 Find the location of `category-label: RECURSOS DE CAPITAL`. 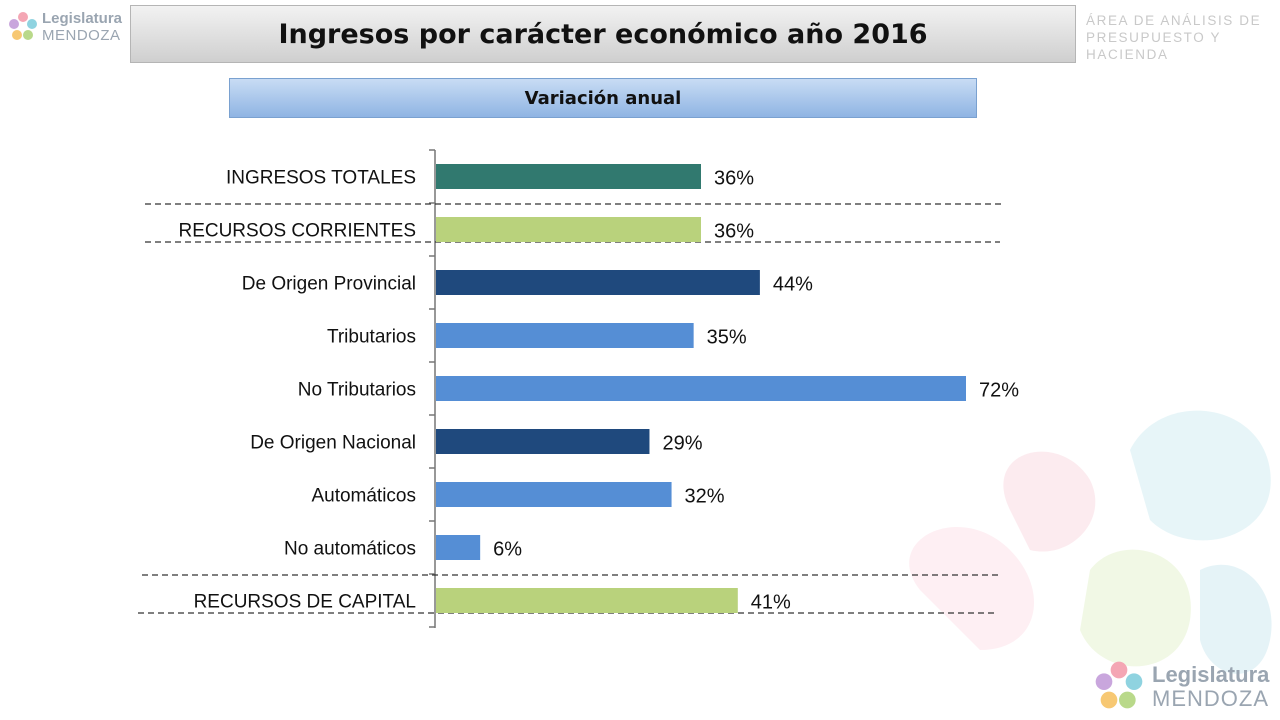

category-label: RECURSOS DE CAPITAL is located at coordinates (305, 602).